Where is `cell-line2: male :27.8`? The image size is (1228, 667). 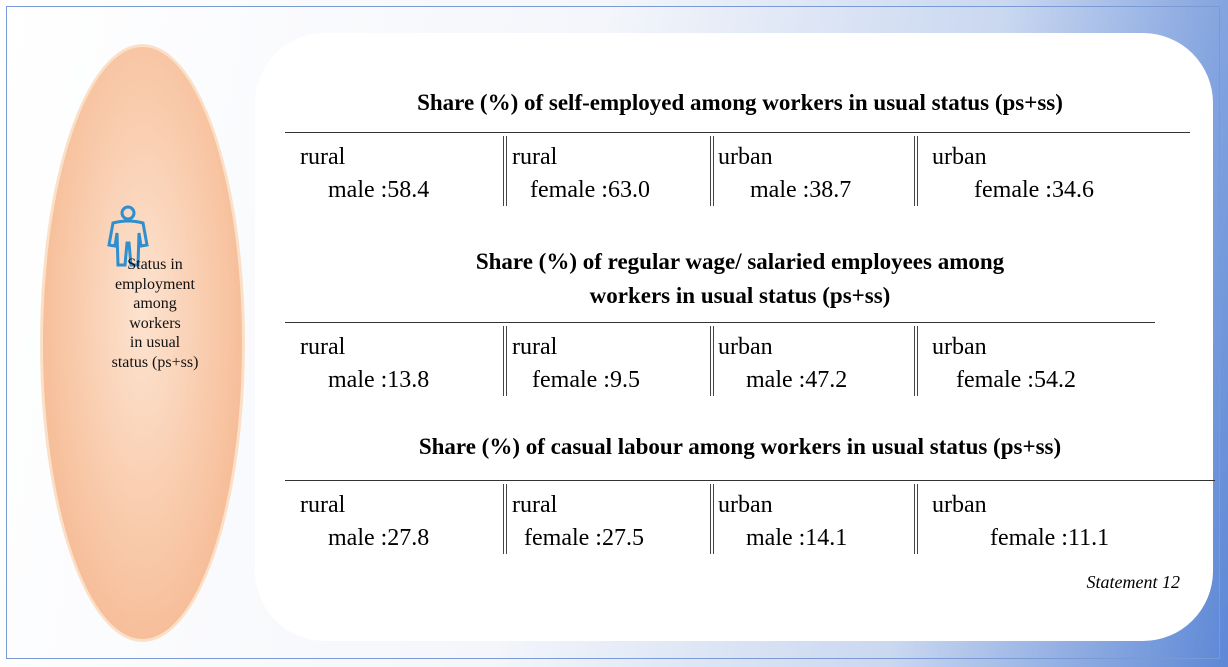
cell-line2: male :27.8 is located at coordinates (379, 538).